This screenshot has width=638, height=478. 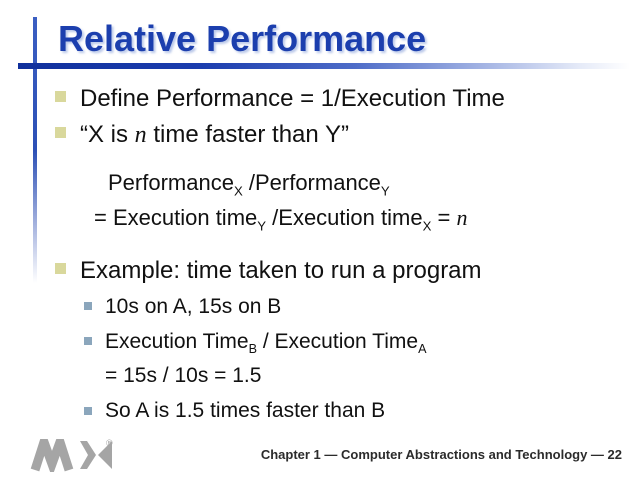 I want to click on logo-k-chevron-glyph, so click(x=88, y=455).